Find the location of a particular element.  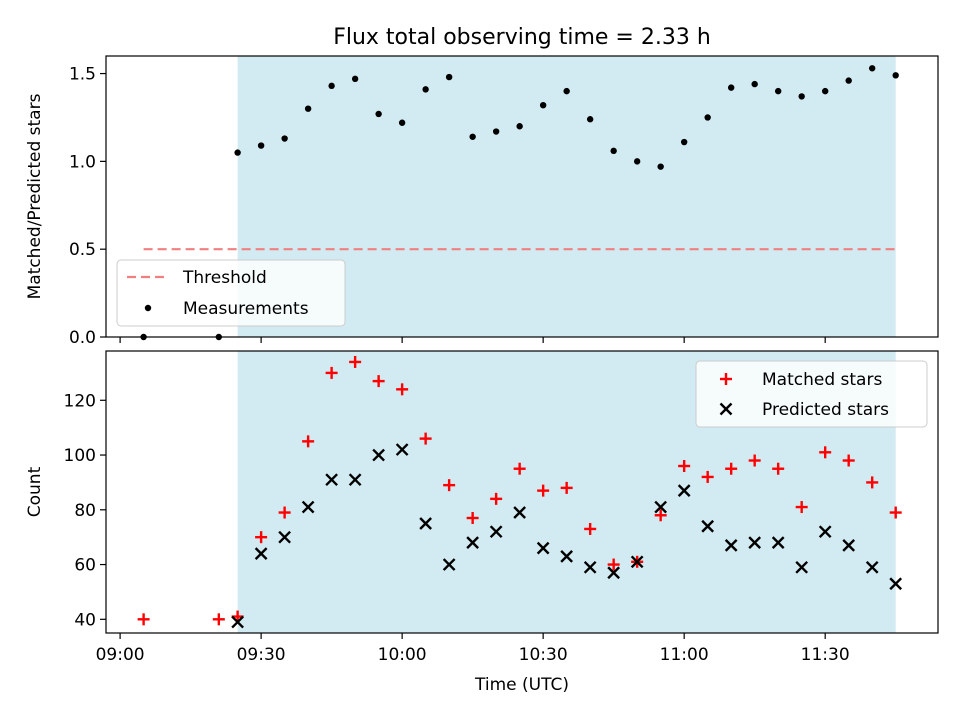

legend-predicted-swatch is located at coordinates (726, 409).